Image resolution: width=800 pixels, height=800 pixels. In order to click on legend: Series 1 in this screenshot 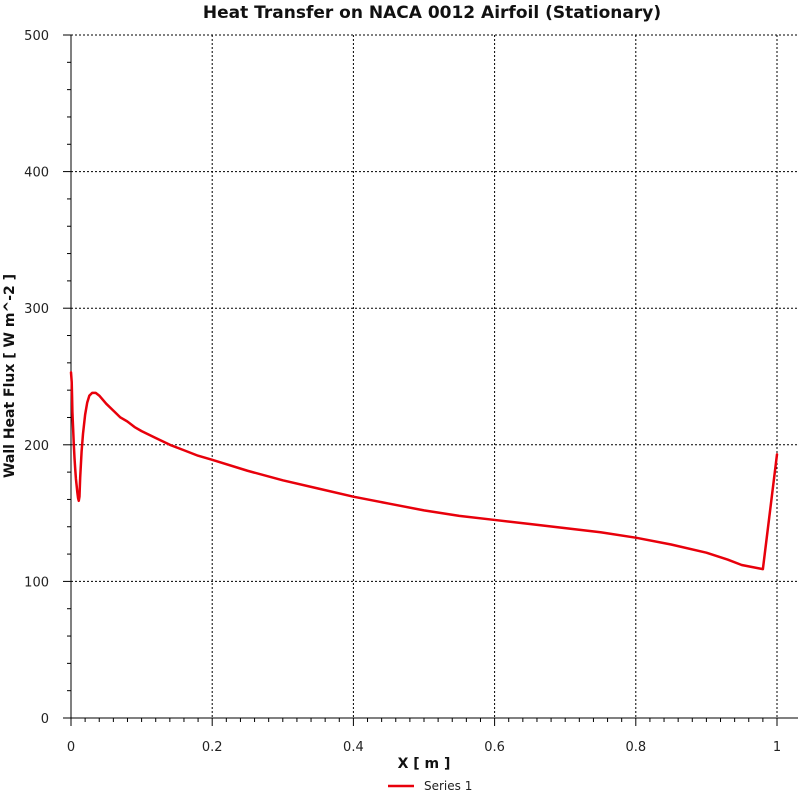, I will do `click(430, 786)`.